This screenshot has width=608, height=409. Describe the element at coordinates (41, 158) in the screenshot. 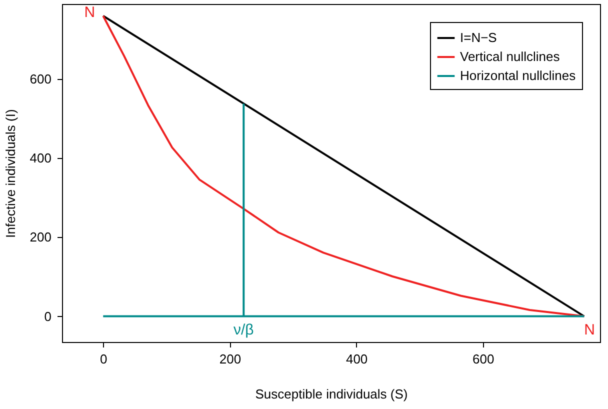

I see `y-tick-label: 400` at that location.